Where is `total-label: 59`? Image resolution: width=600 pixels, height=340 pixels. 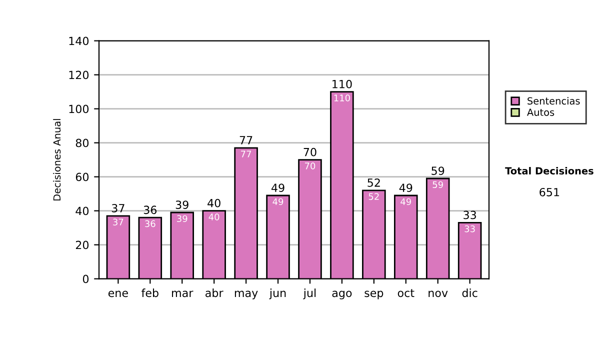 total-label: 59 is located at coordinates (438, 170).